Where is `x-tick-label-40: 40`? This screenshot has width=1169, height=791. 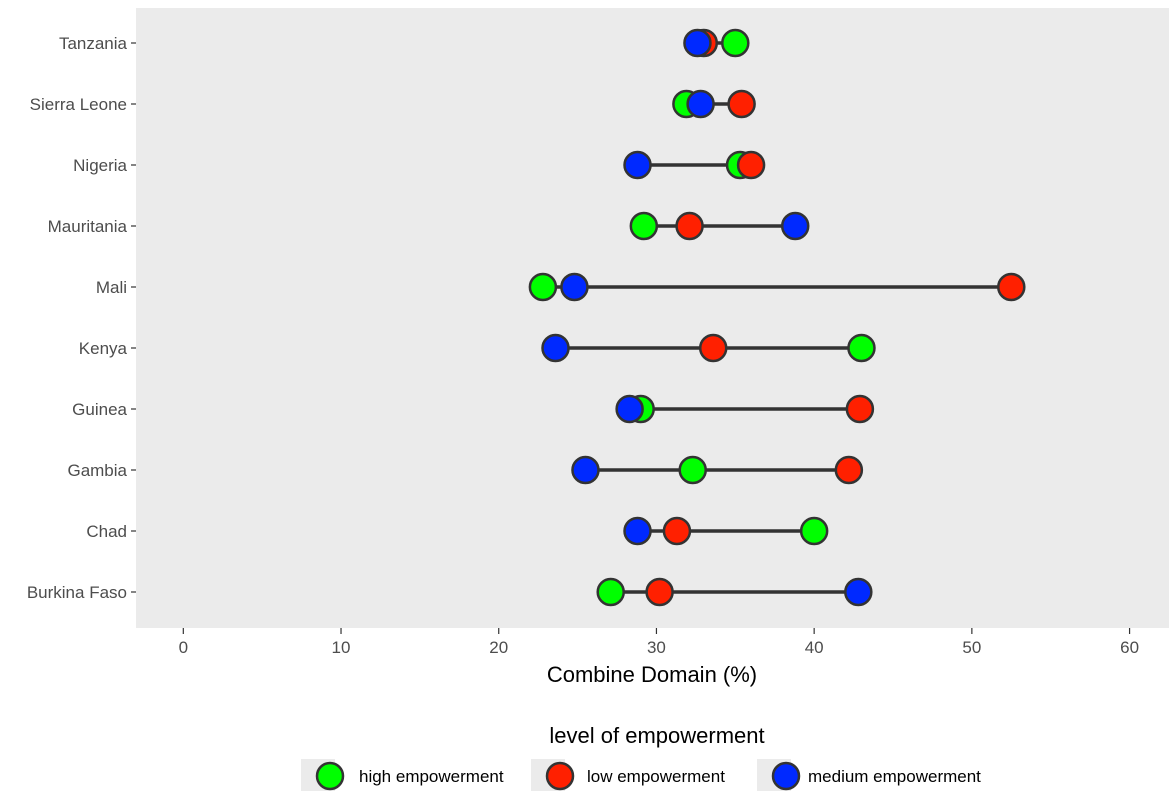 x-tick-label-40: 40 is located at coordinates (814, 647).